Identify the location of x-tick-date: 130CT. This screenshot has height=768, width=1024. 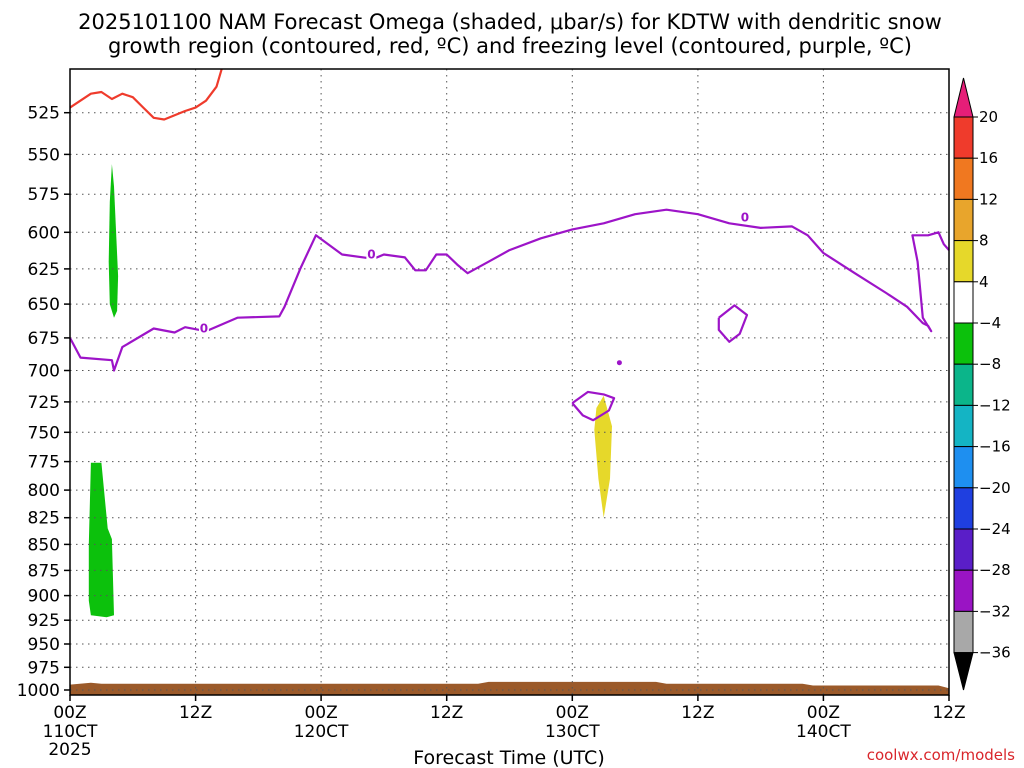
(572, 732).